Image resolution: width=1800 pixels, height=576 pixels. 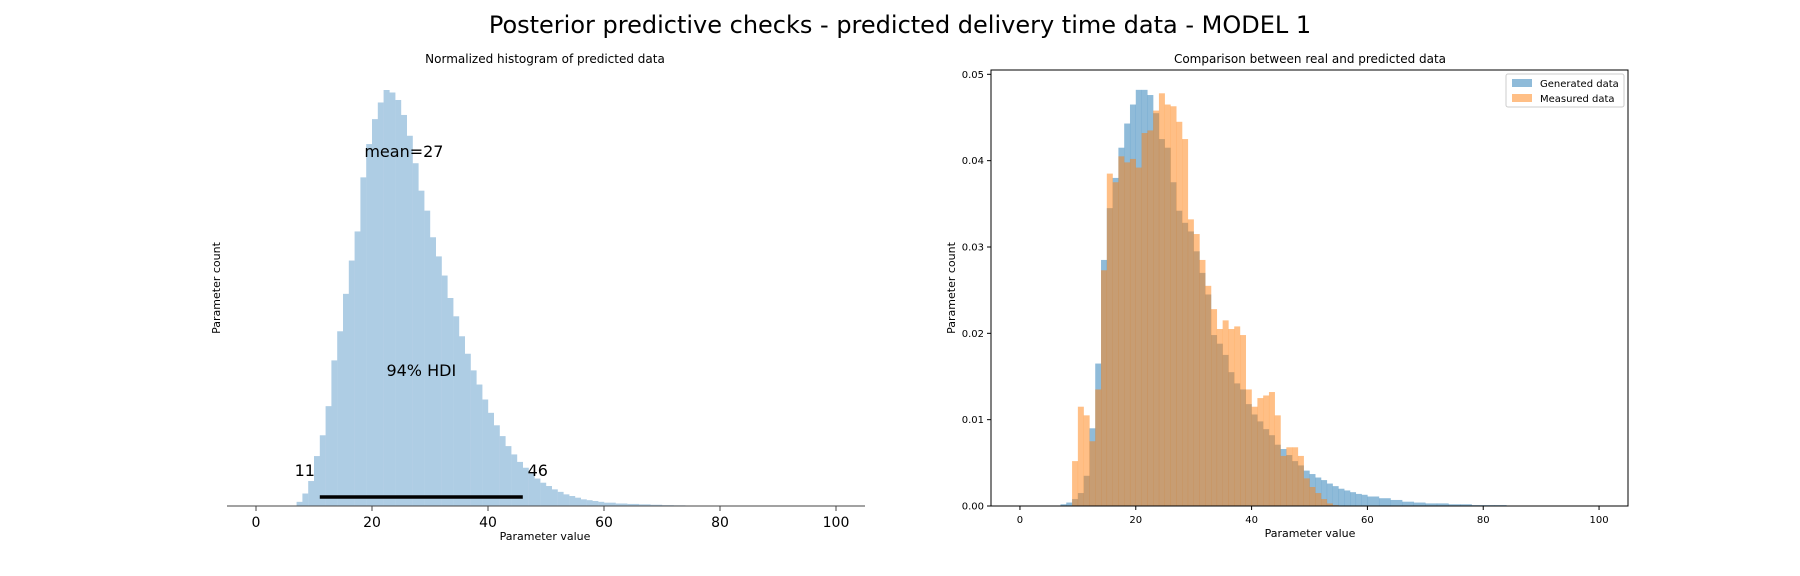 I want to click on left-xlabel: Parameter value, so click(x=545, y=536).